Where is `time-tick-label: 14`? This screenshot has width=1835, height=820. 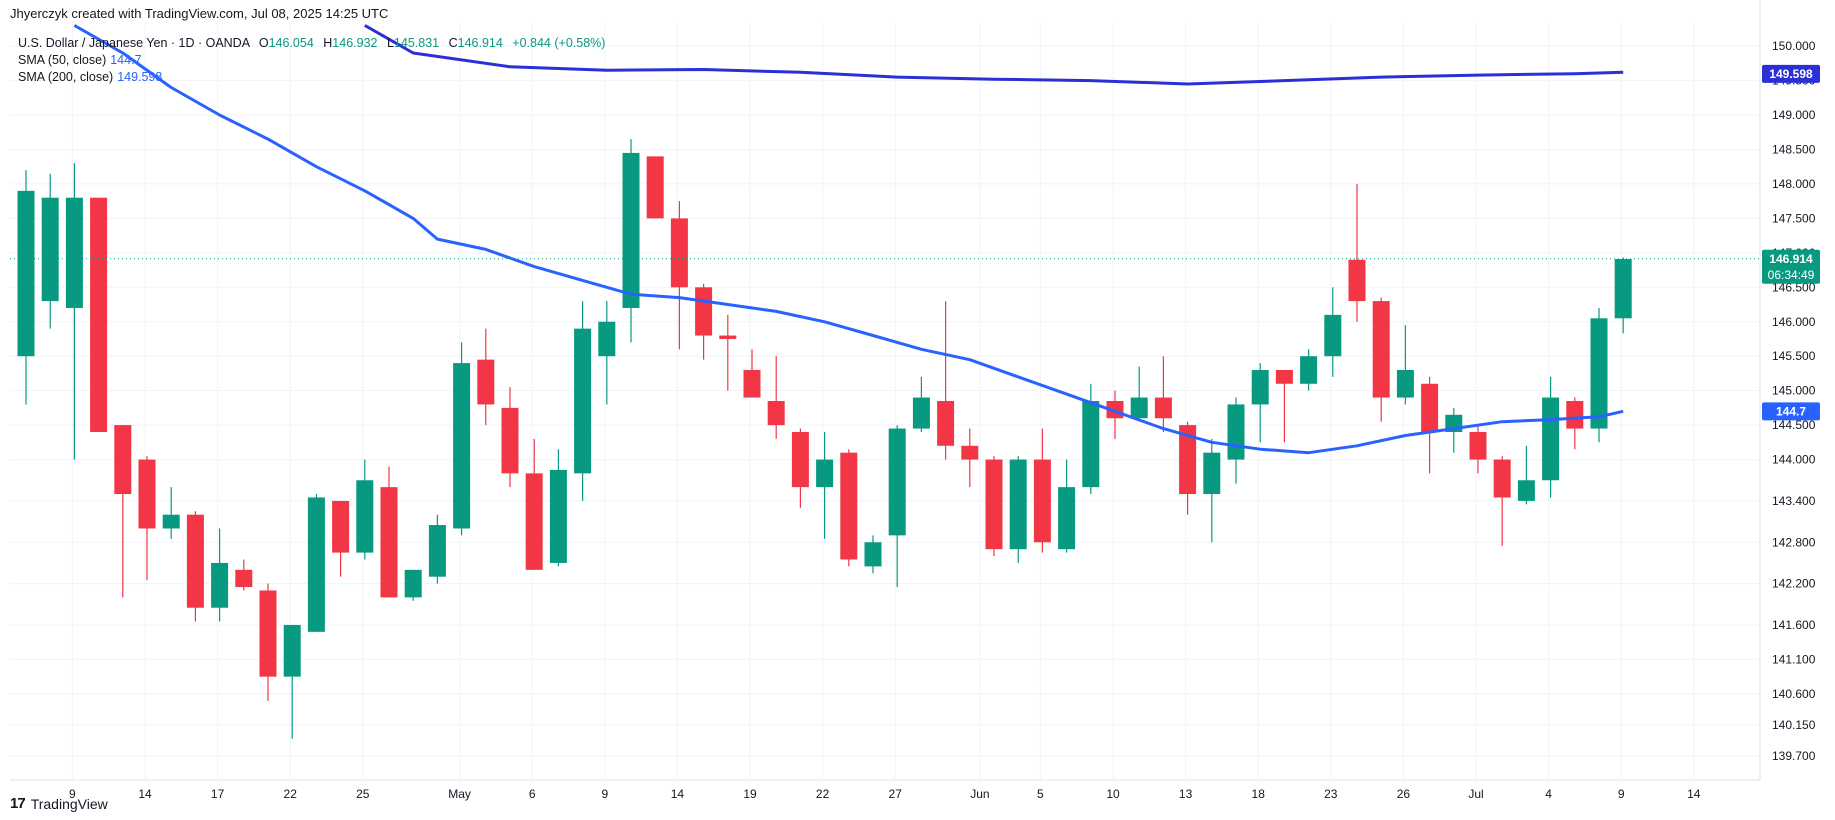 time-tick-label: 14 is located at coordinates (1694, 794).